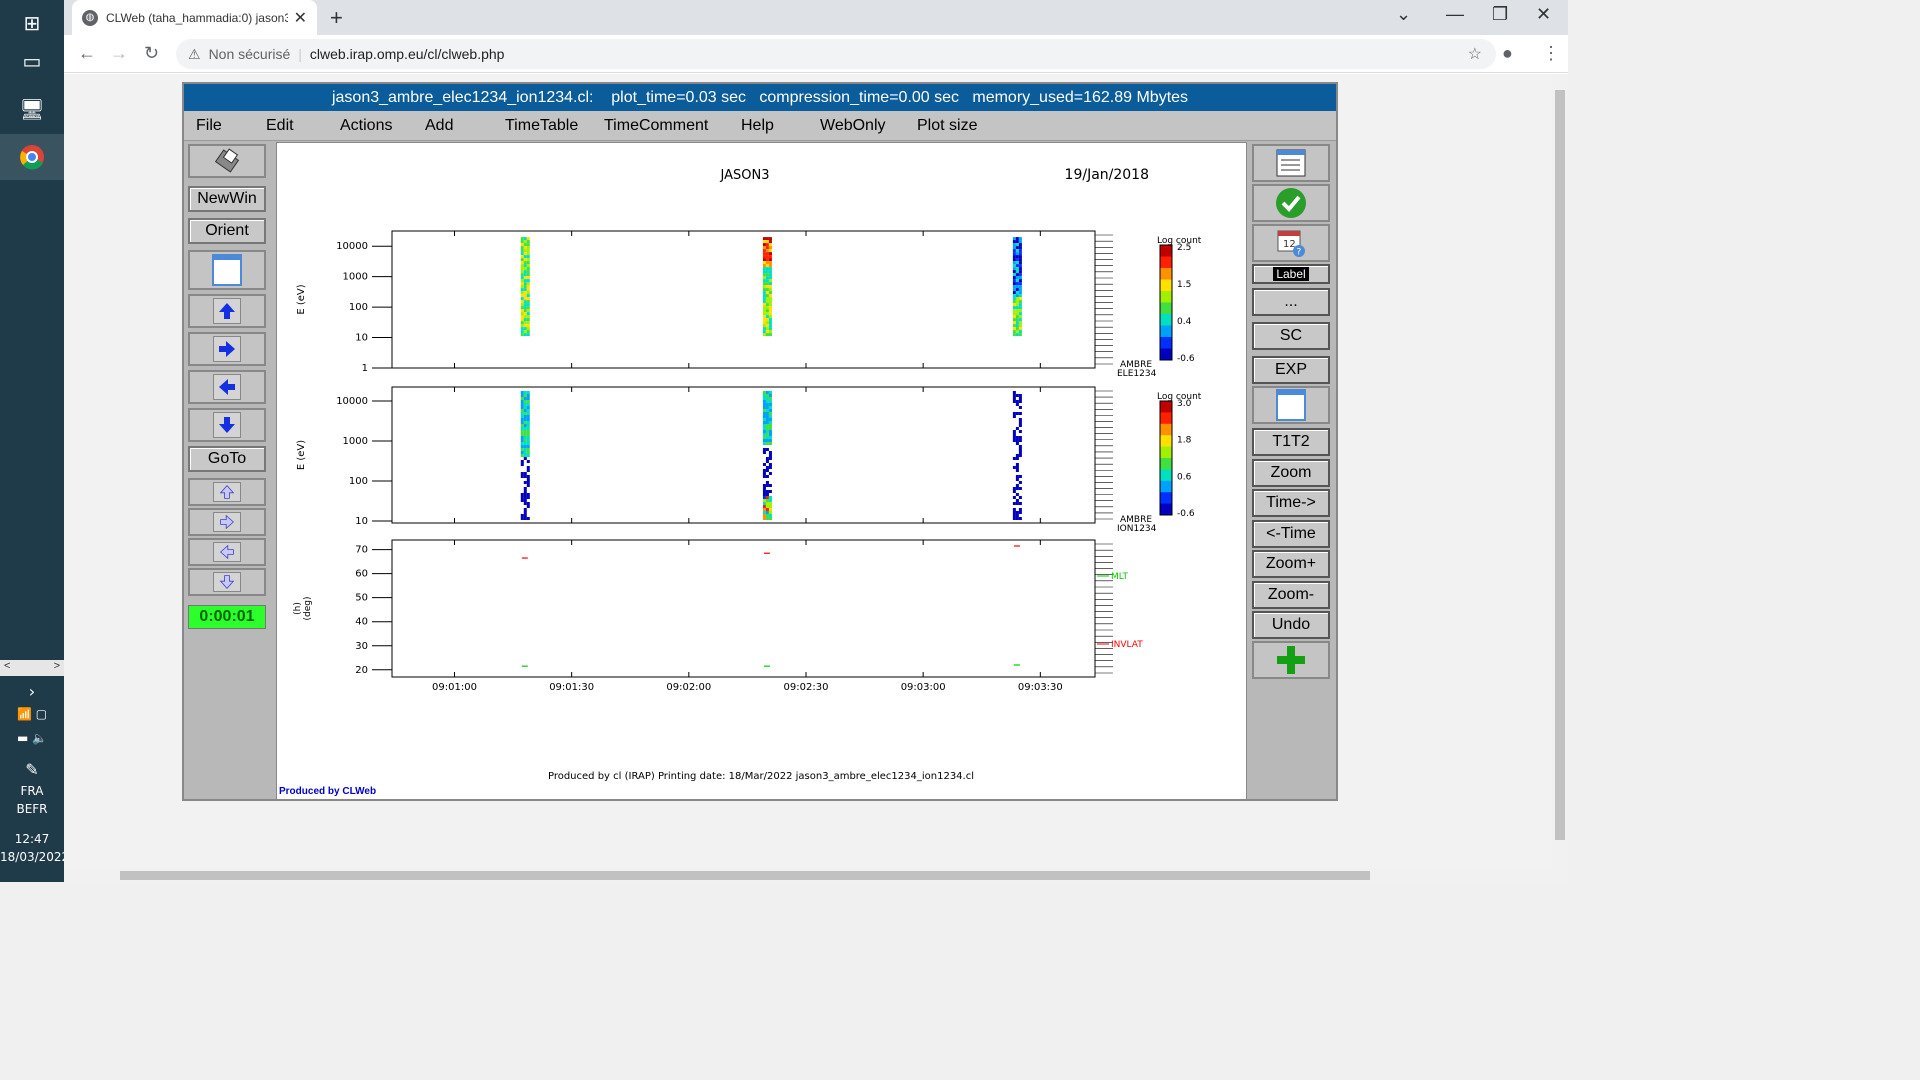  I want to click on horizontal-scroll-thumb, so click(745, 875).